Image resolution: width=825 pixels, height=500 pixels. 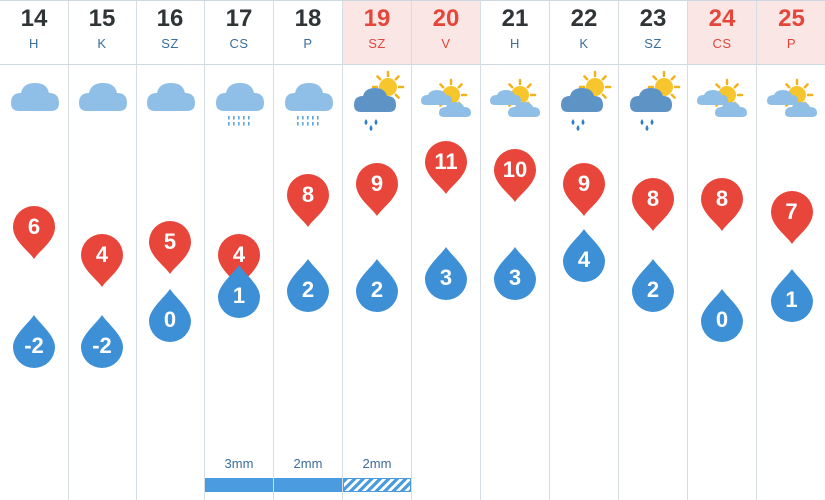 I want to click on max-temp-value: 4, so click(x=102, y=254).